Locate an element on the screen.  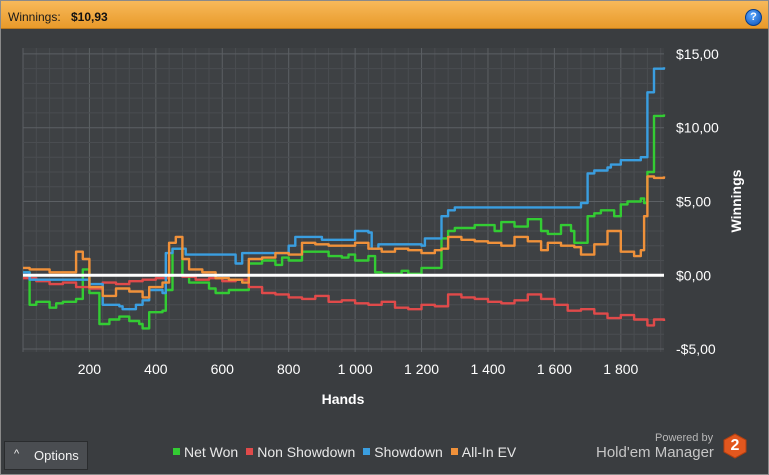
series-line-non-showdown is located at coordinates (344, 300).